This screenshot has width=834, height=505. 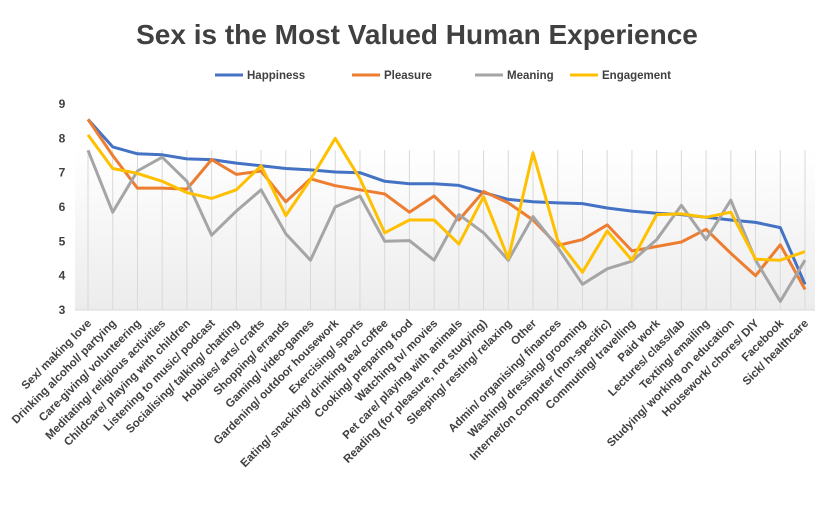 I want to click on y-tick-label: 7, so click(x=62, y=173).